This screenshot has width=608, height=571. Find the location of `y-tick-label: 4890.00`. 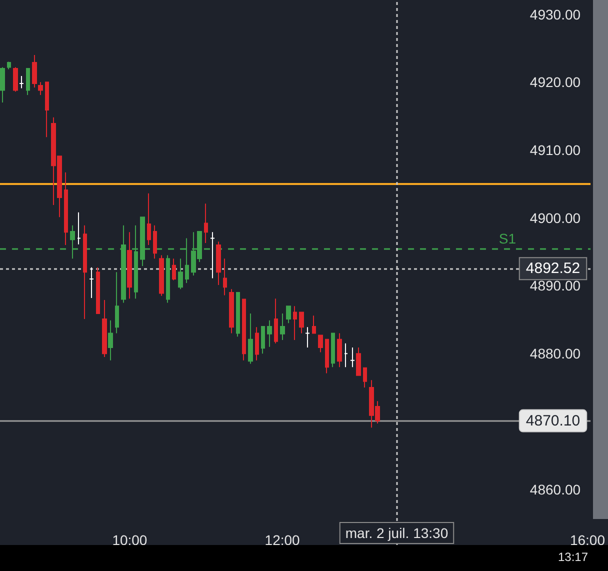

y-tick-label: 4890.00 is located at coordinates (555, 286).